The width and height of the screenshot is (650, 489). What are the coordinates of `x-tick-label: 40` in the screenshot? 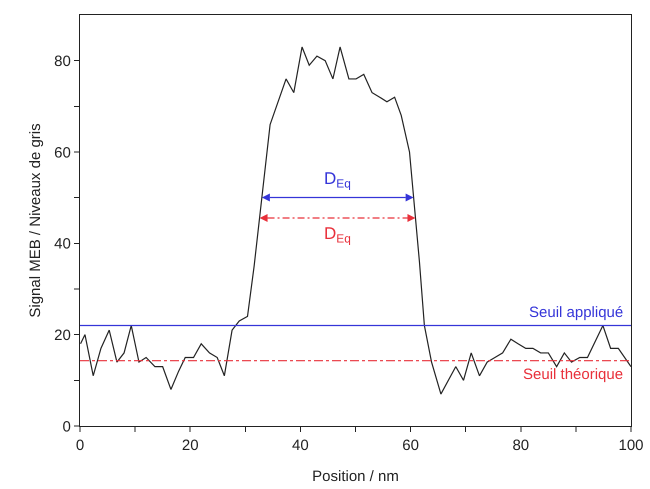 It's located at (300, 445).